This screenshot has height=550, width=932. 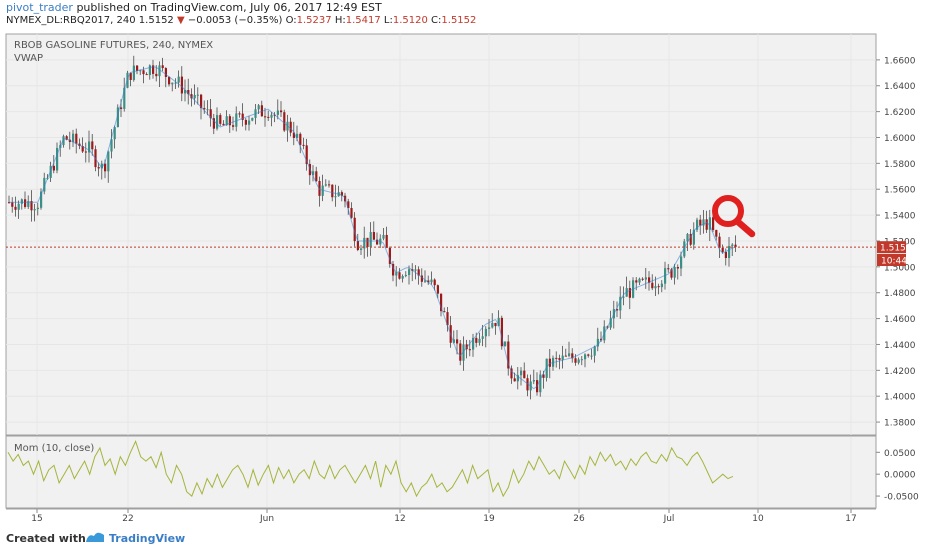 What do you see at coordinates (39, 7) in the screenshot?
I see `publisher-link: pivot_trader` at bounding box center [39, 7].